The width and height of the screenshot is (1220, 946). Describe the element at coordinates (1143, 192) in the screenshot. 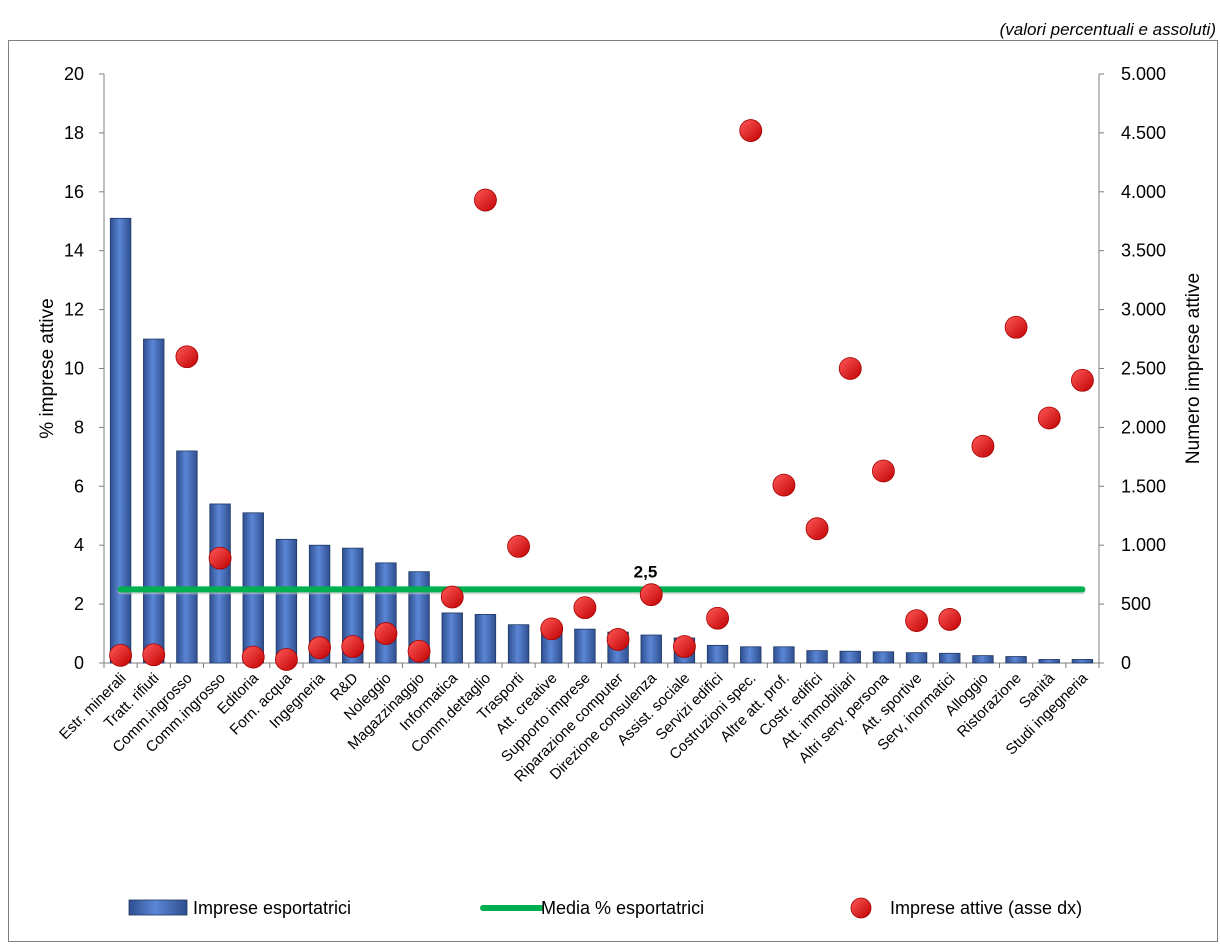

I see `y-tick-label-right: 4.000` at that location.